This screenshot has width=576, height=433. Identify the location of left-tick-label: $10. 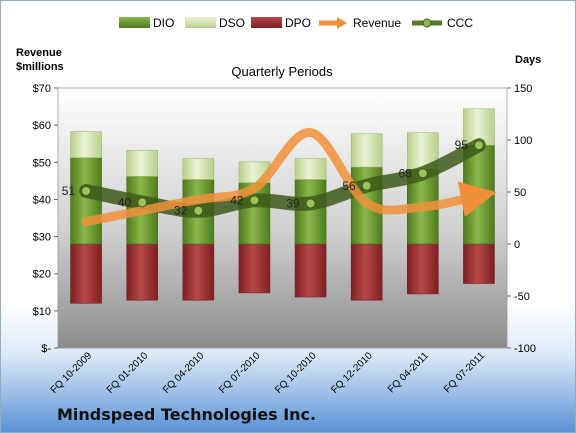
(42, 312).